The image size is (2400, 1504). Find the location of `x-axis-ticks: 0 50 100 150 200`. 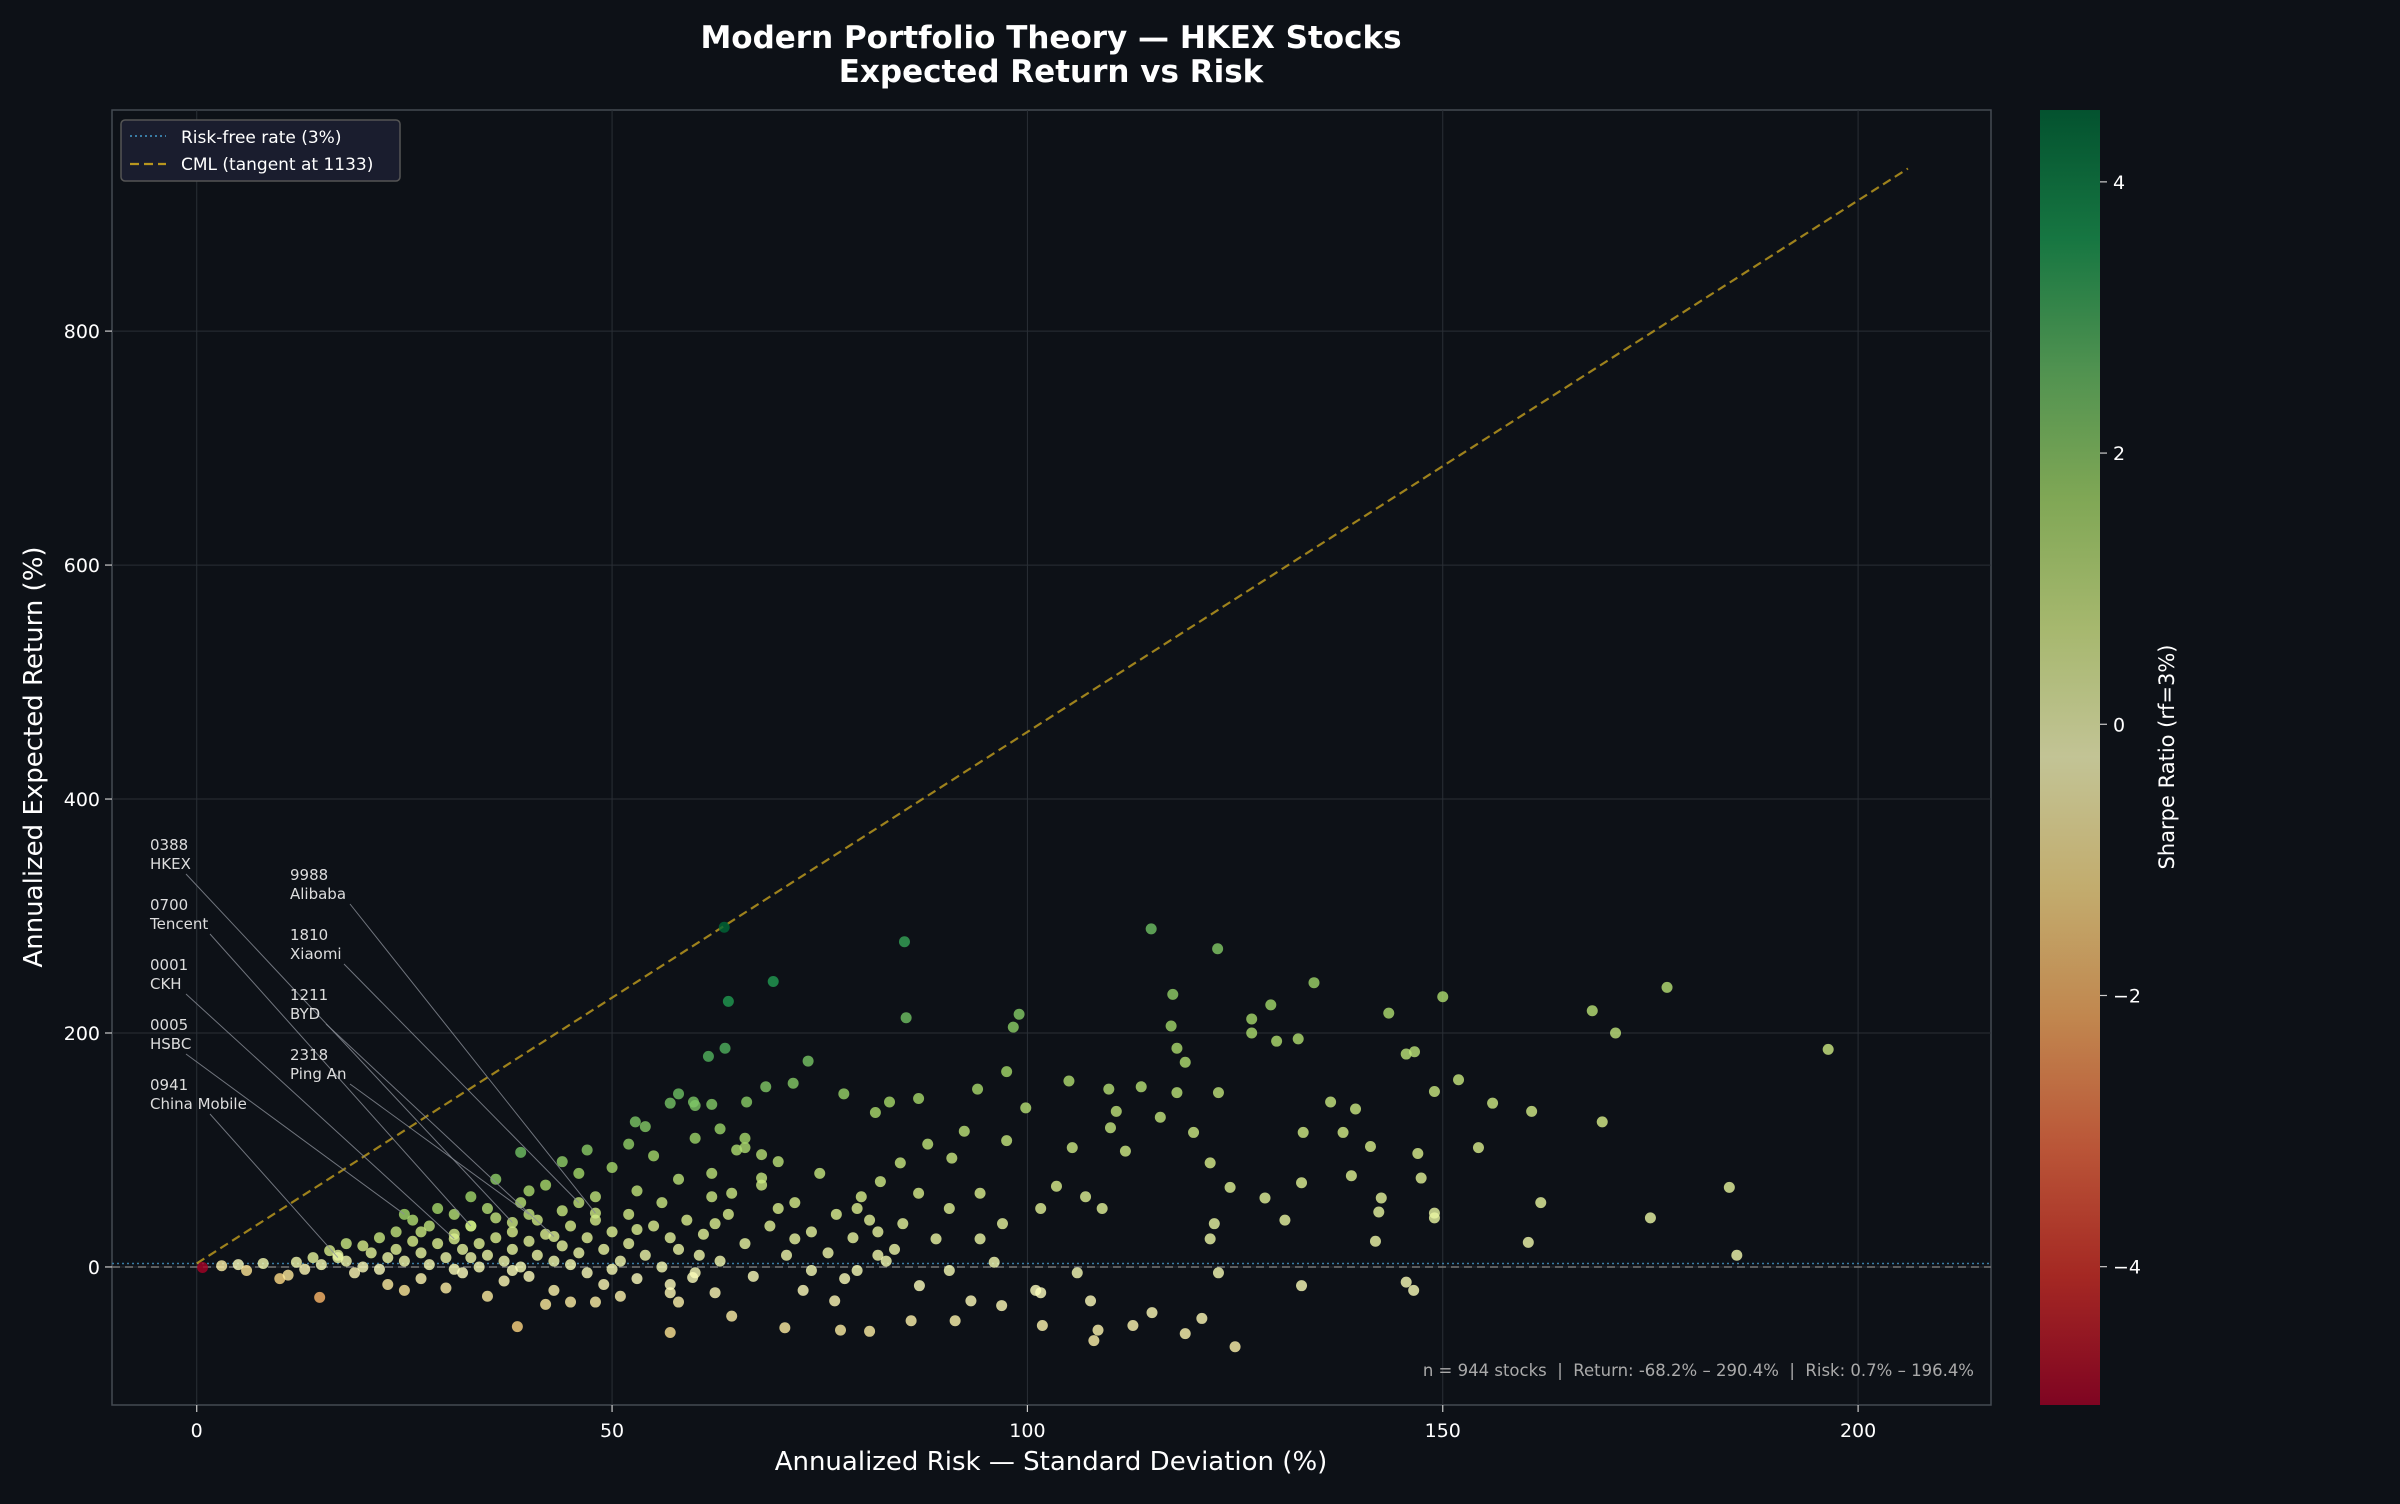

x-axis-ticks: 0 50 100 150 200 is located at coordinates (1033, 1423).